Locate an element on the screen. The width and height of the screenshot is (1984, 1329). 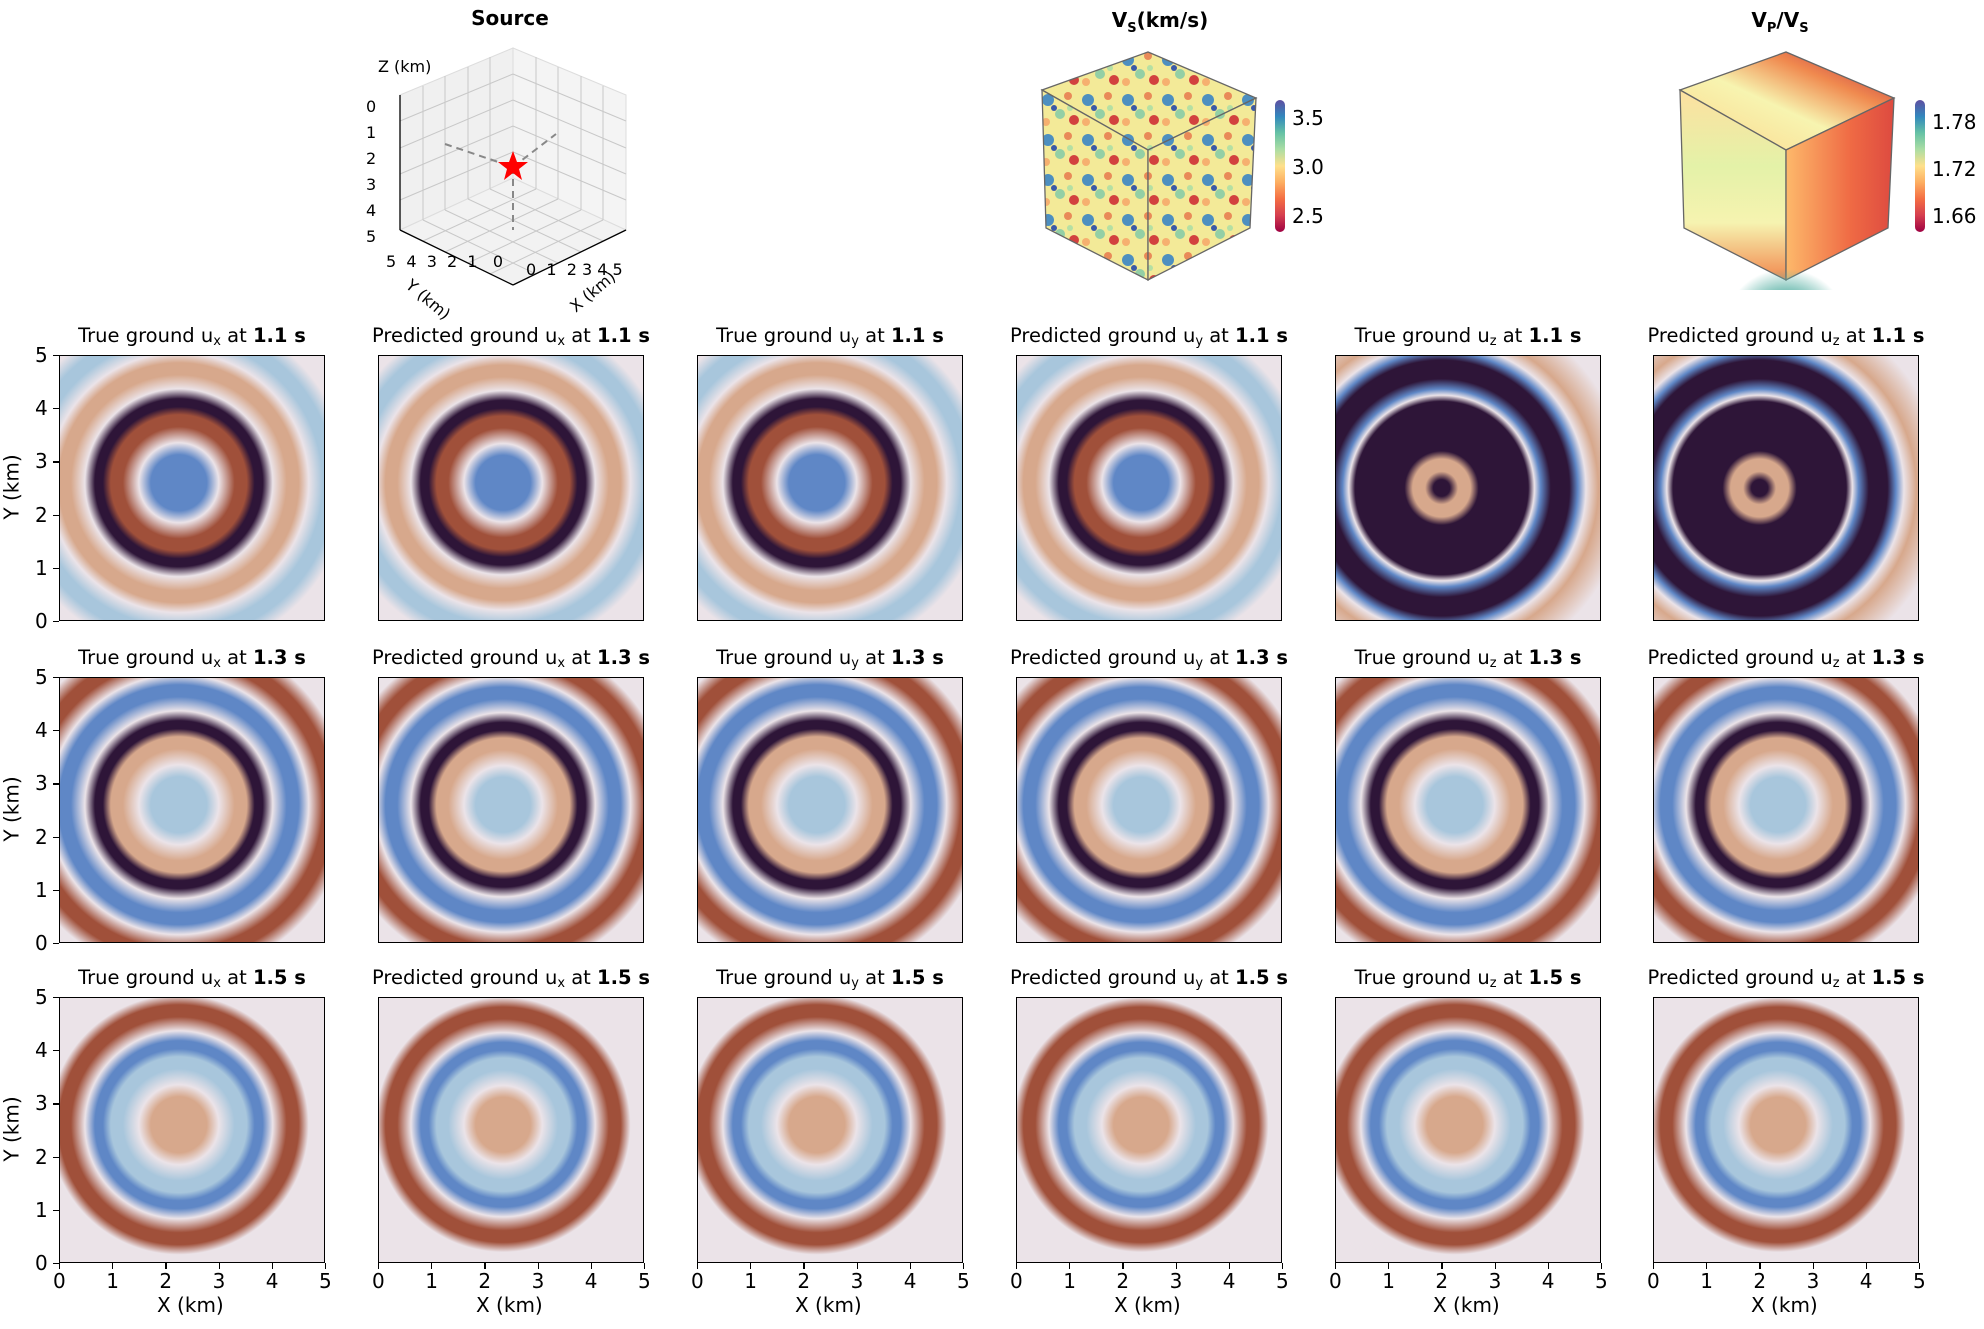
y-tick-label: 4 is located at coordinates (41, 730).